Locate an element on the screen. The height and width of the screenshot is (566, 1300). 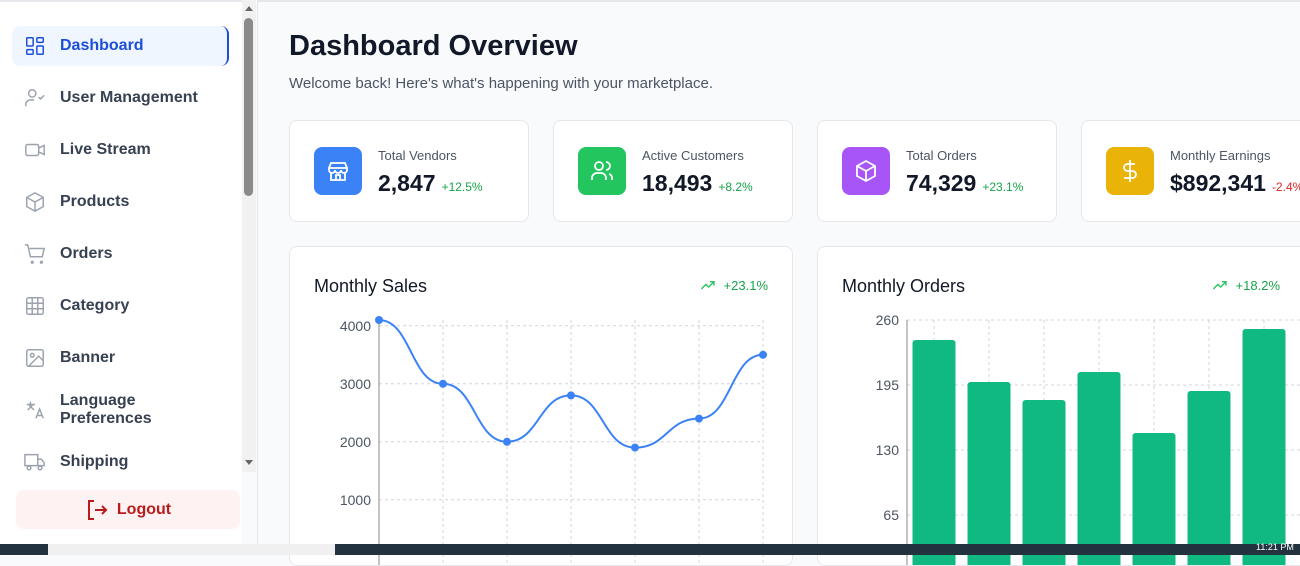
sidebar-item-label: Shipping is located at coordinates (94, 461).